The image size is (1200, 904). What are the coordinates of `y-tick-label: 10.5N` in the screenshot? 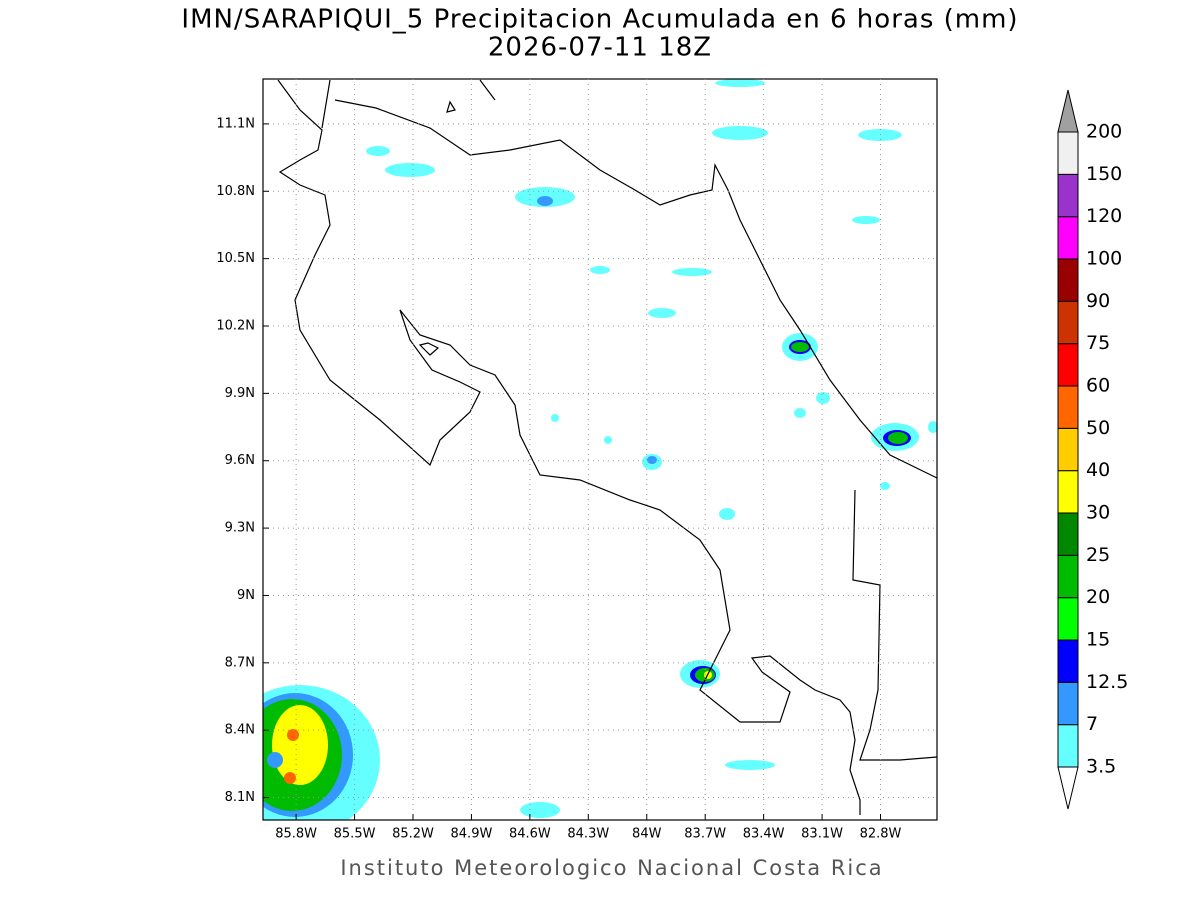 It's located at (235, 258).